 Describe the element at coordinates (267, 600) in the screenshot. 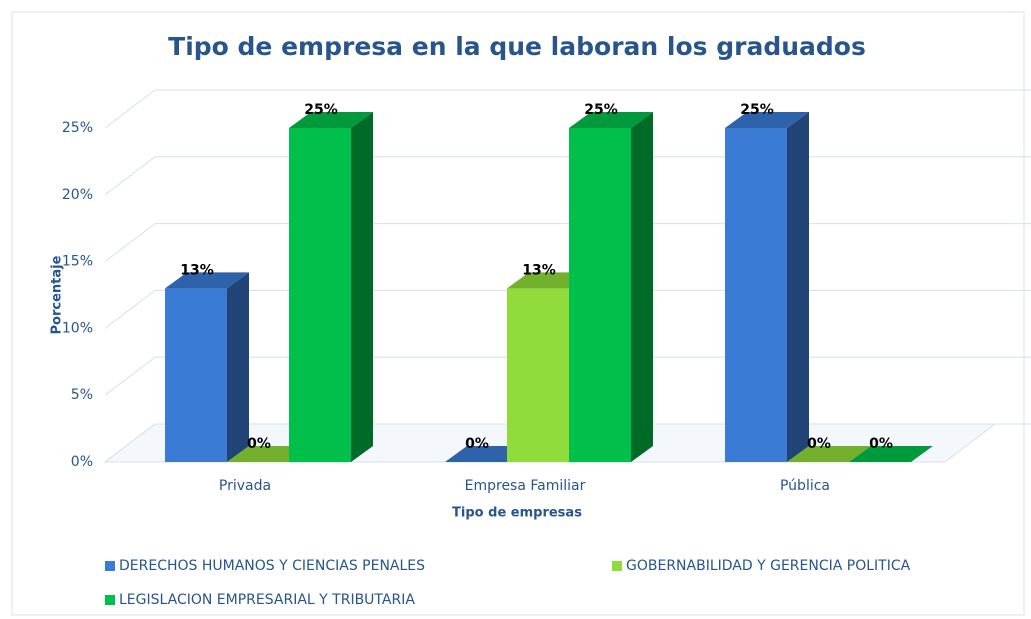

I see `legend-label: LEGISLACION EMPRESARIAL Y TRIBUTARIA` at that location.